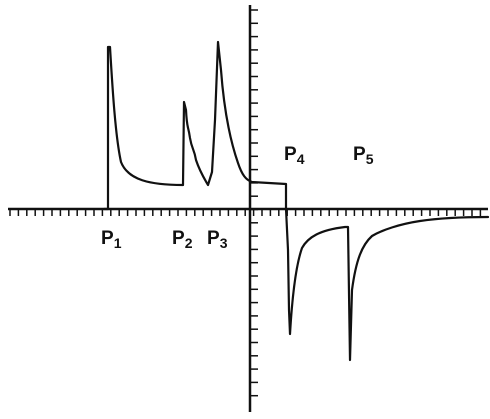  Describe the element at coordinates (245, 212) in the screenshot. I see `horizontal-axis-ticks` at that location.